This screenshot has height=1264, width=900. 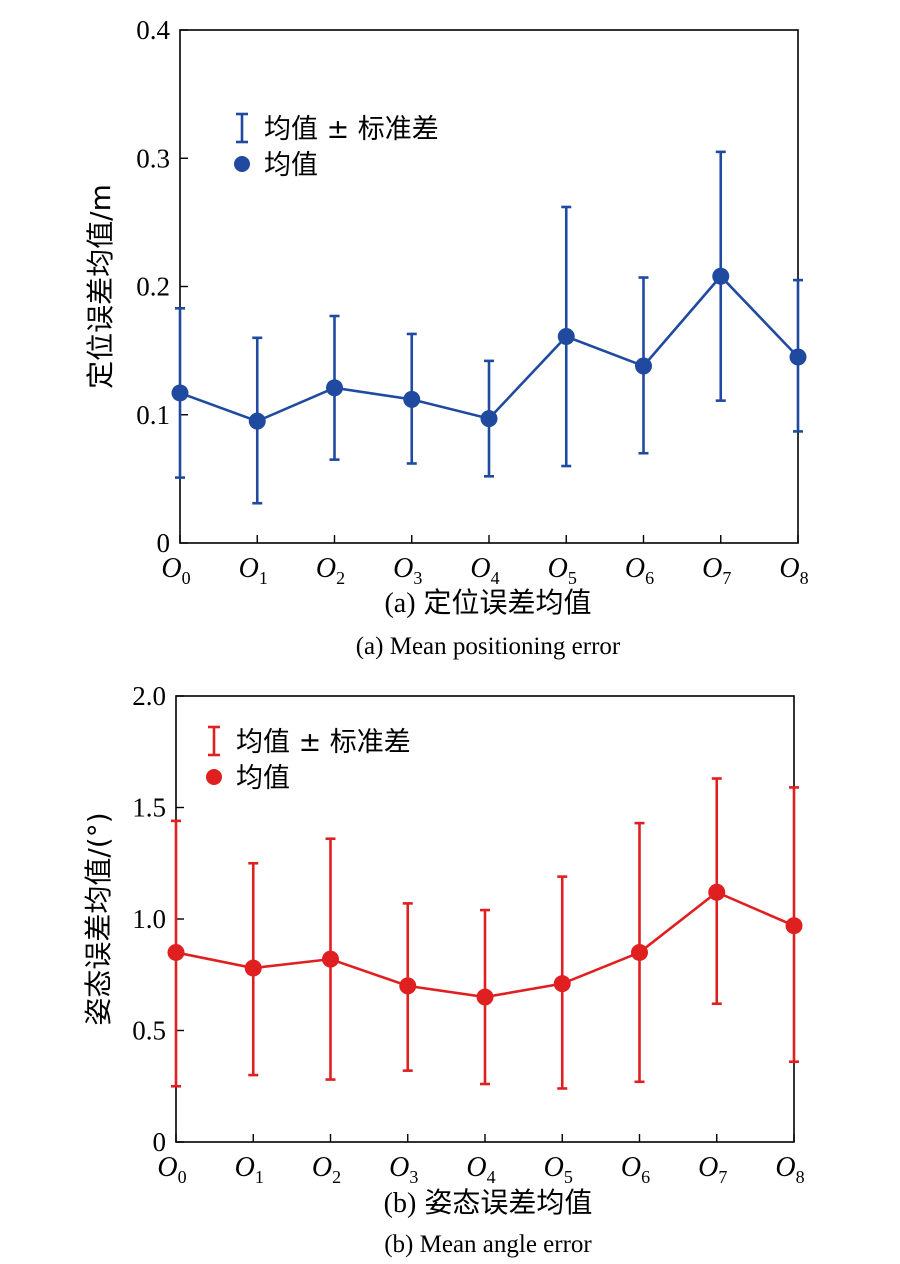 What do you see at coordinates (149, 808) in the screenshot?
I see `y-tick-label: 1.5` at bounding box center [149, 808].